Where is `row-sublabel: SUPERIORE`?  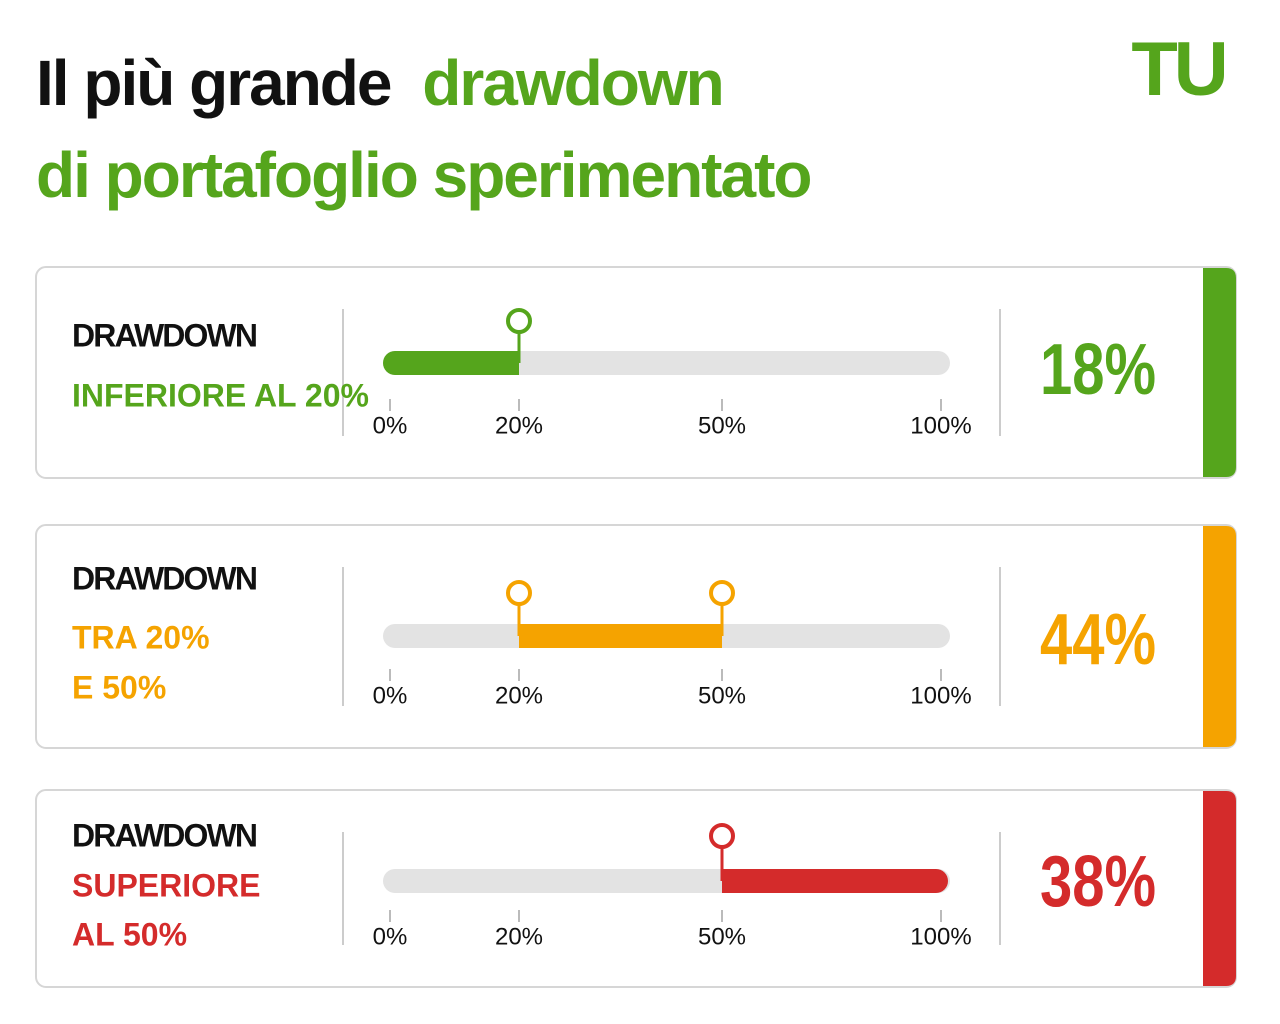 row-sublabel: SUPERIORE is located at coordinates (166, 885).